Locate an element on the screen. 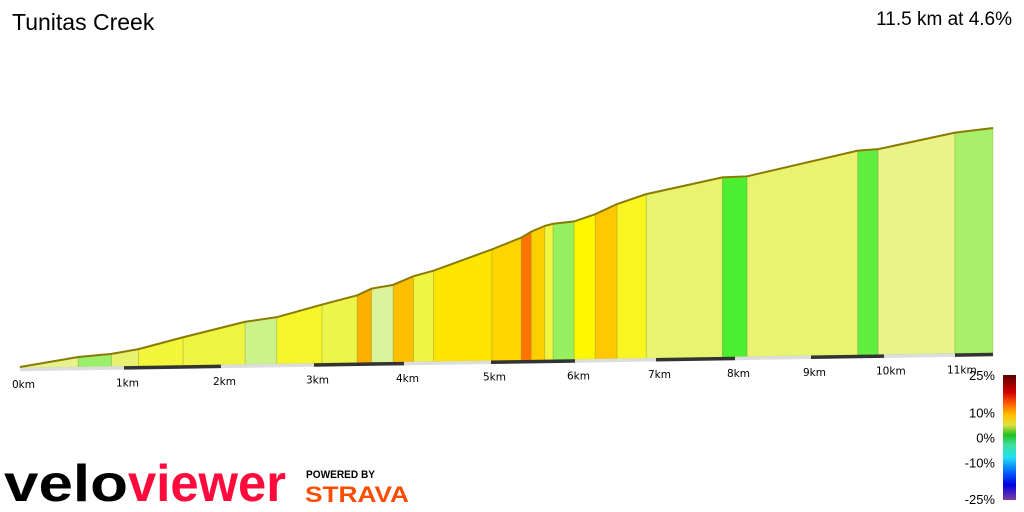  x-tick-label: 2km is located at coordinates (224, 382).